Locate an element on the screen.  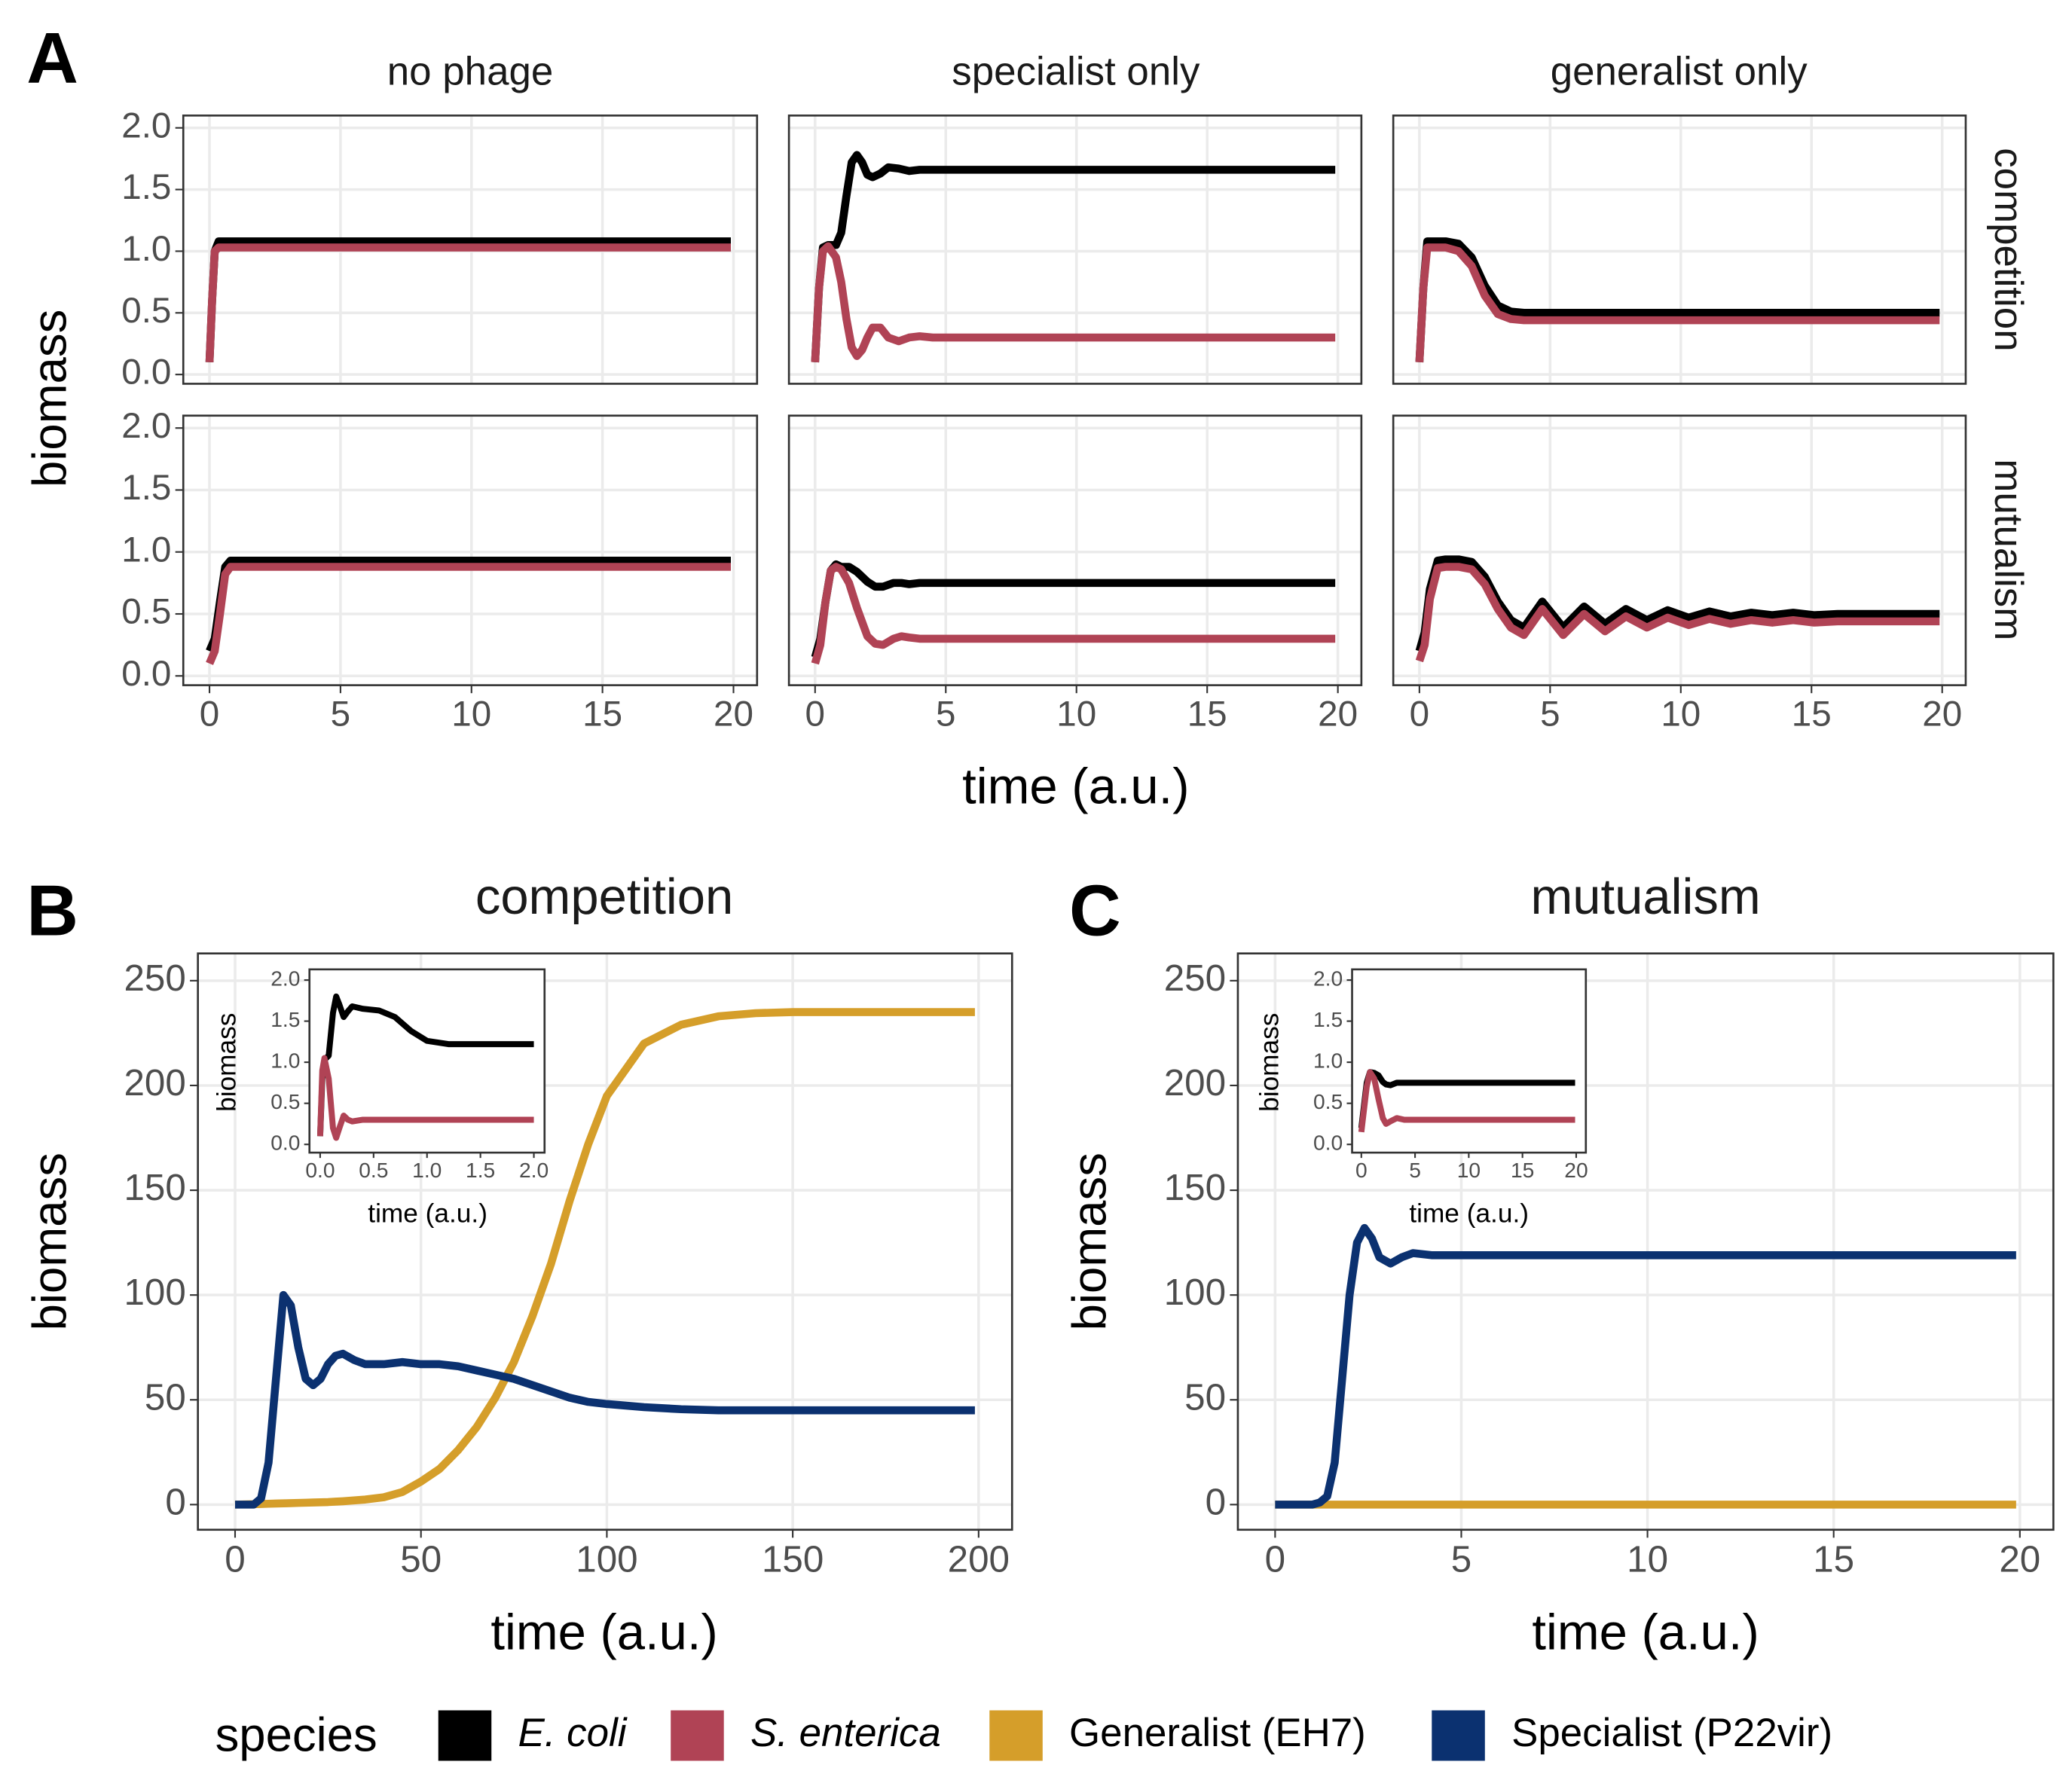
chart-title: no phage is located at coordinates (471, 72).